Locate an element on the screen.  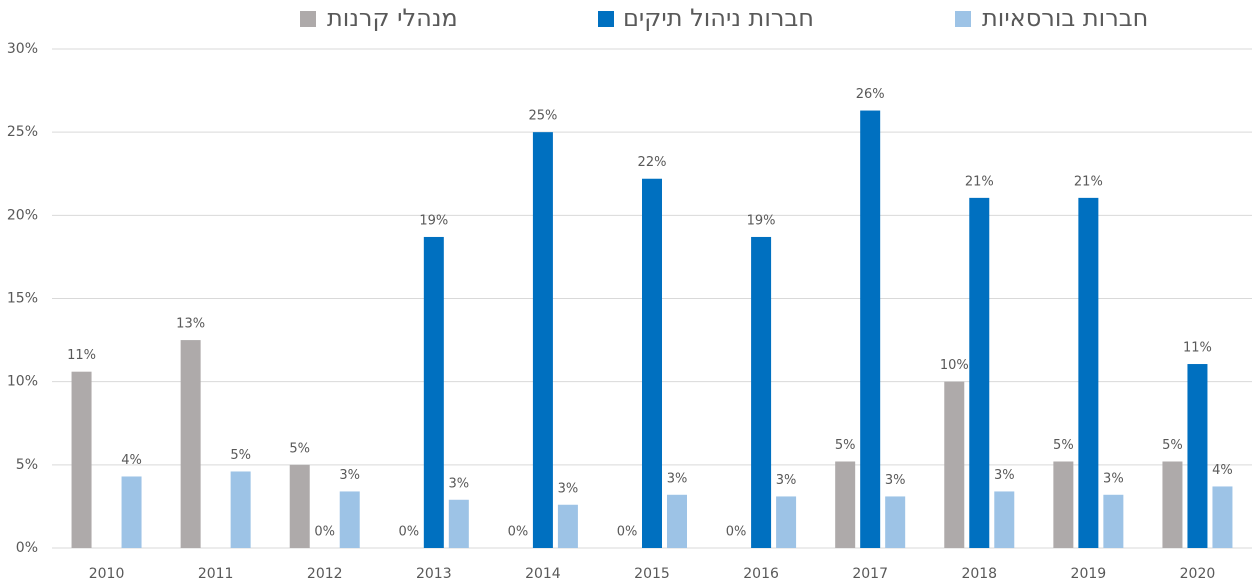
y-tick-label: 0% is located at coordinates (27, 548).